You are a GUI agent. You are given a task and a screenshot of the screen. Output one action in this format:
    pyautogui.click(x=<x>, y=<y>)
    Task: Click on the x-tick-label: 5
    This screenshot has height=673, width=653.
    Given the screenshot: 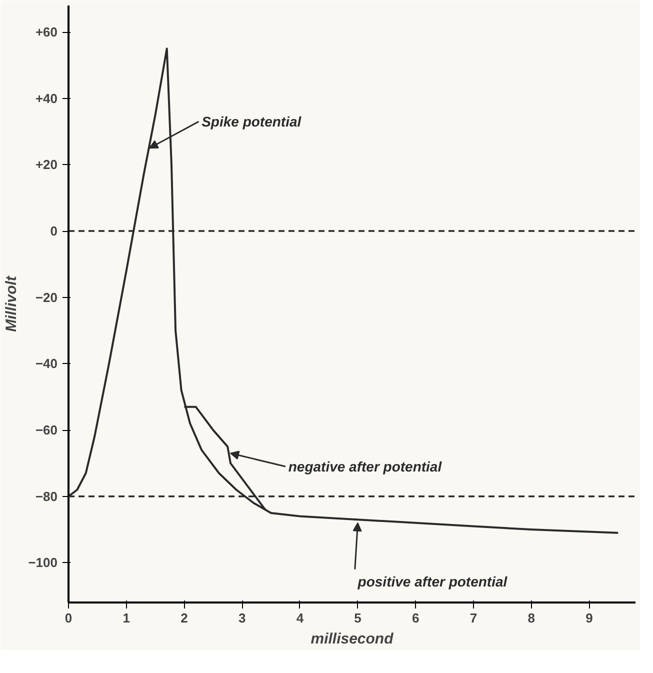 What is the action you would take?
    pyautogui.click(x=358, y=618)
    